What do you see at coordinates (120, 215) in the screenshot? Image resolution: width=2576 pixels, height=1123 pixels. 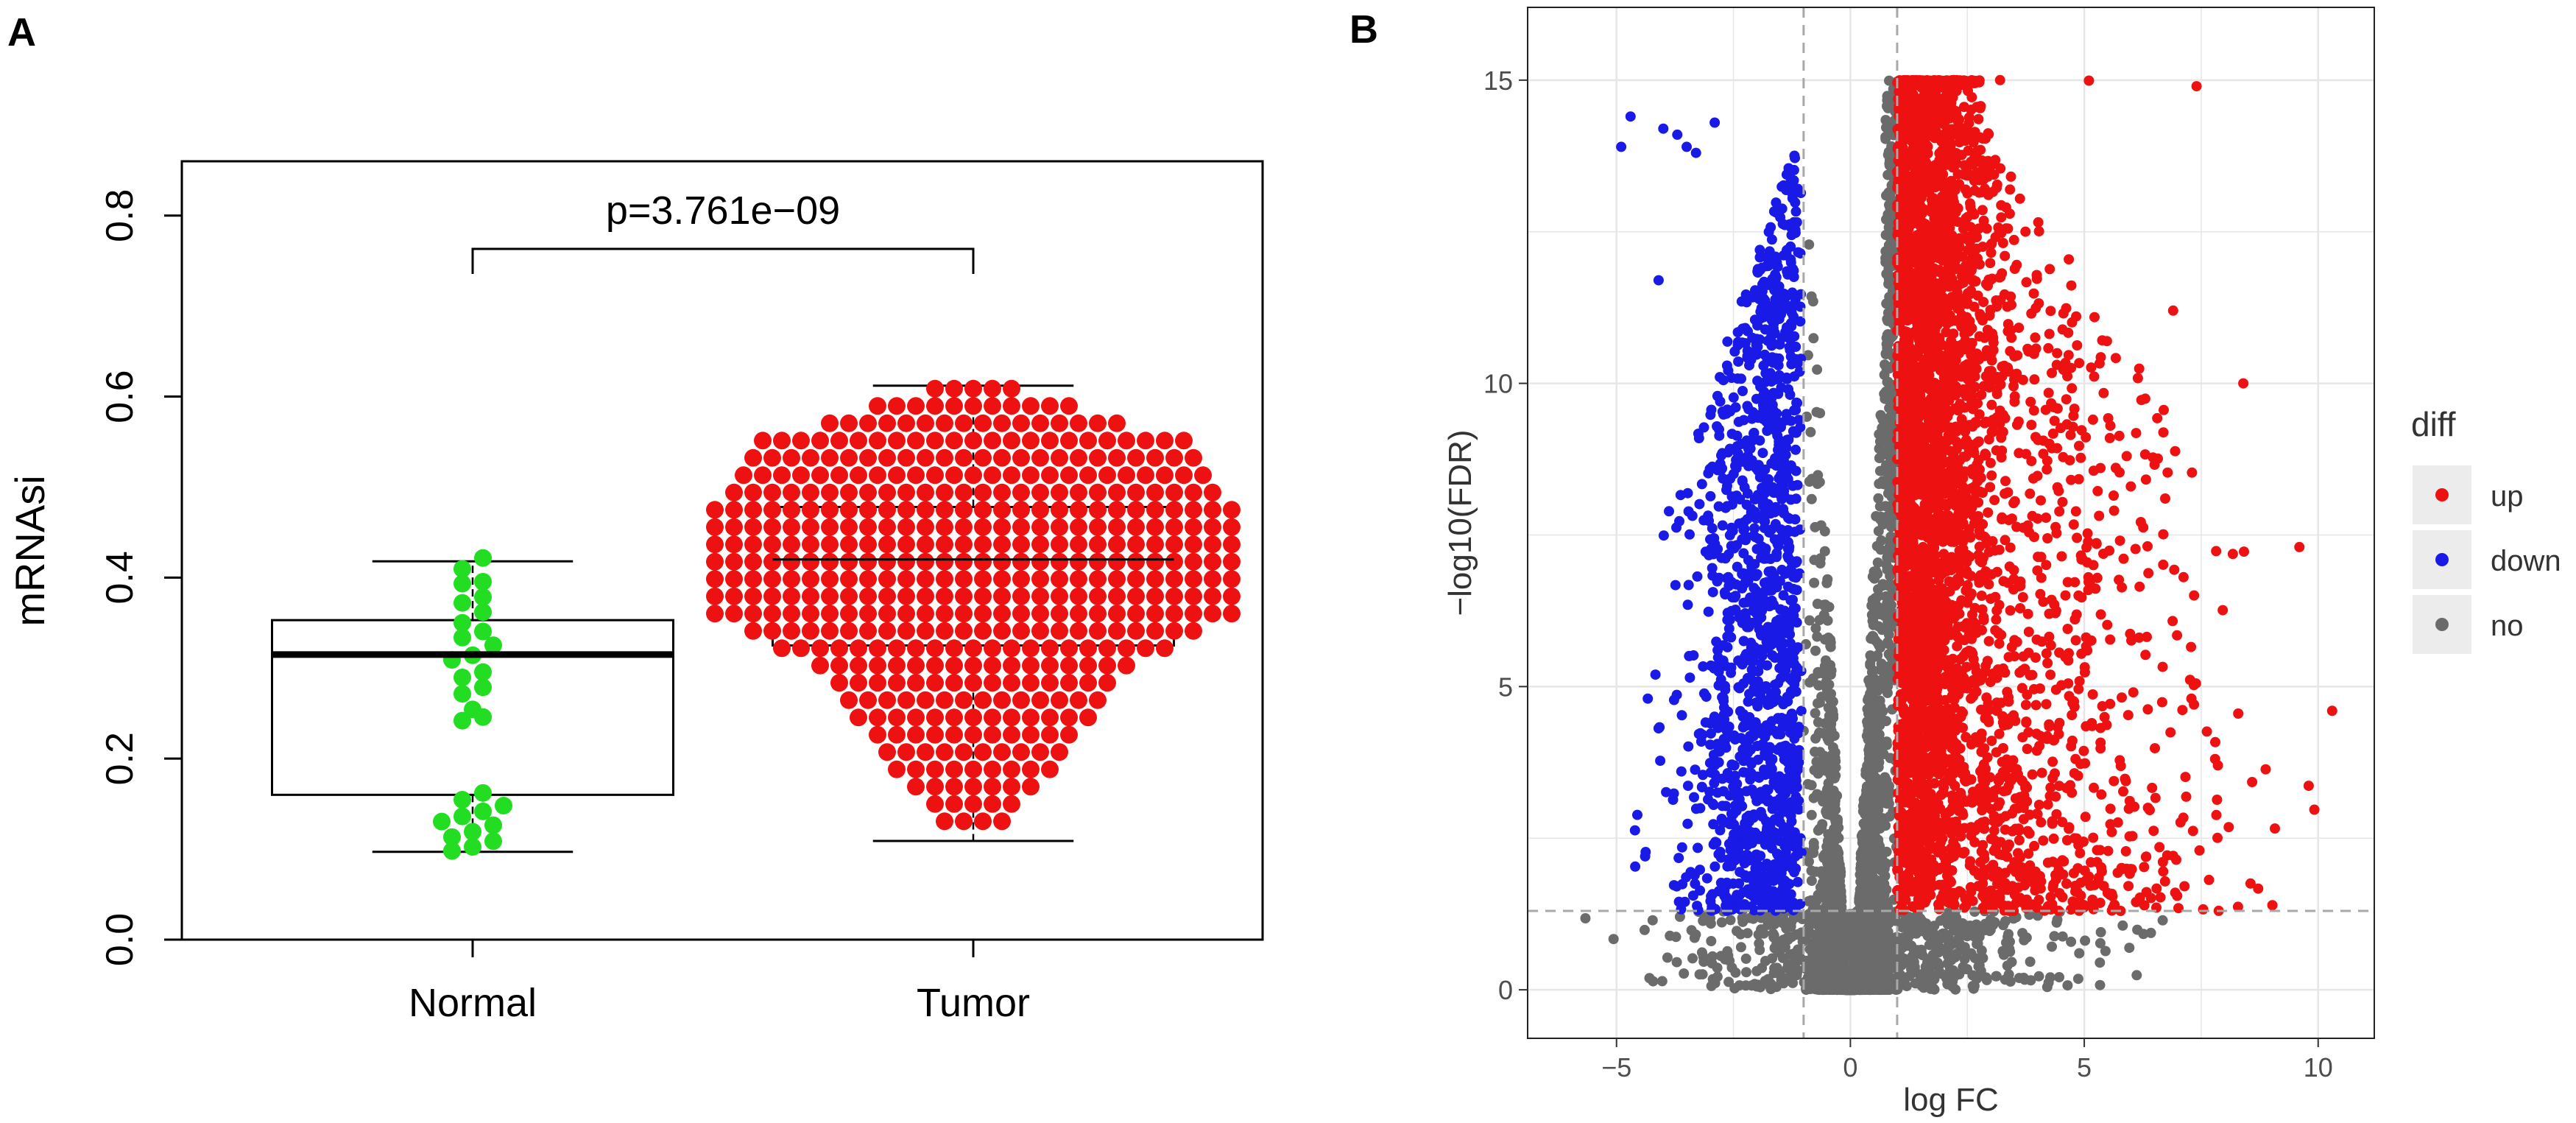 I see `y-tick-label: 0.8` at bounding box center [120, 215].